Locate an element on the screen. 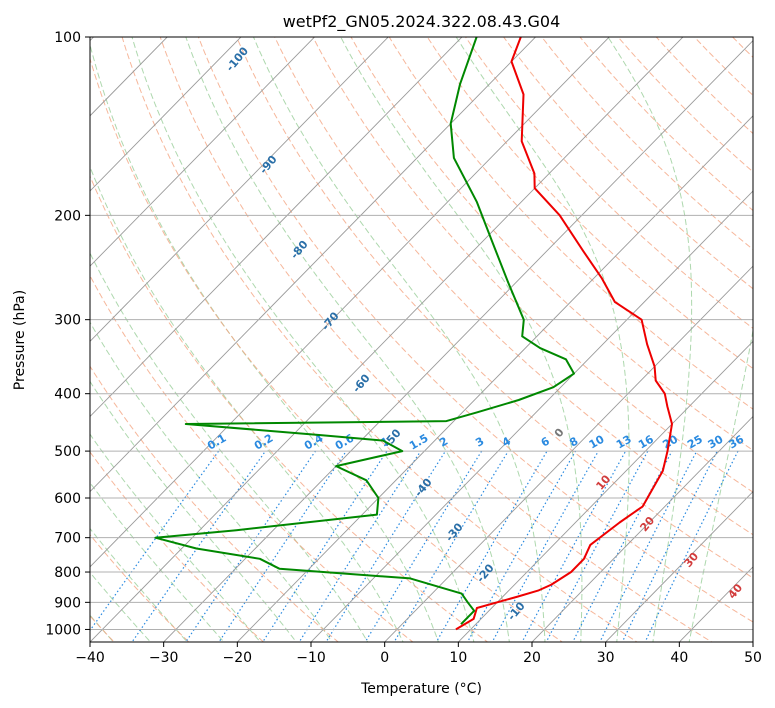 This screenshot has width=775, height=708. y-tick-label: 600 is located at coordinates (67, 499).